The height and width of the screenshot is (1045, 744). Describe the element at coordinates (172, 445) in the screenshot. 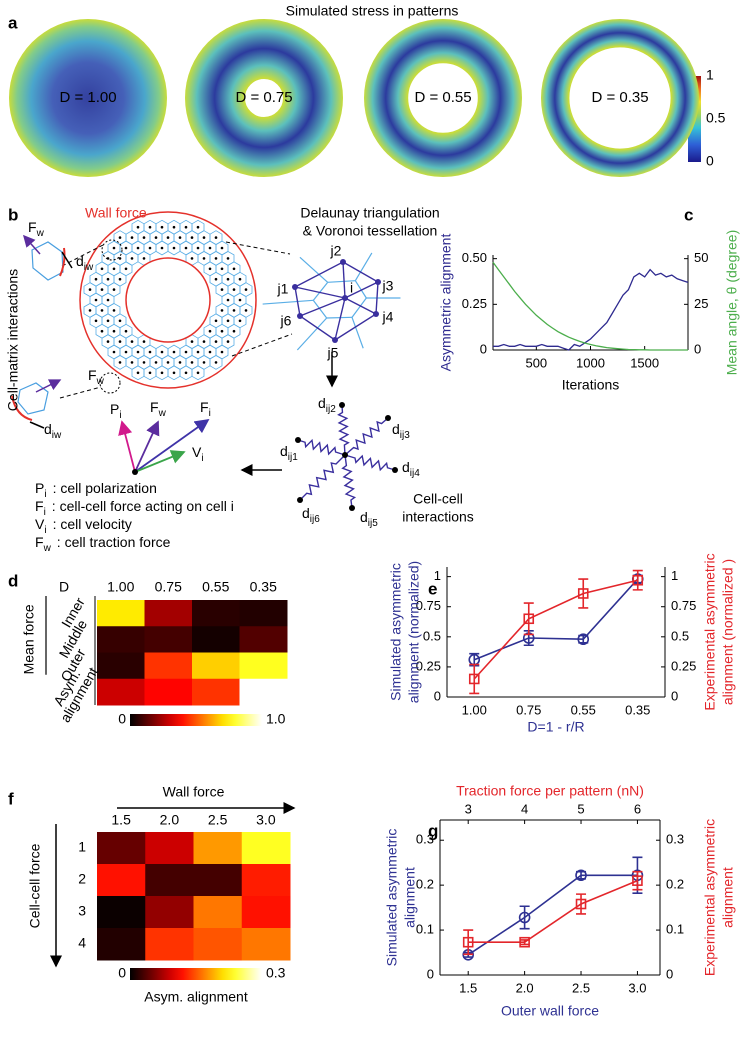

I see `force-arrow` at that location.